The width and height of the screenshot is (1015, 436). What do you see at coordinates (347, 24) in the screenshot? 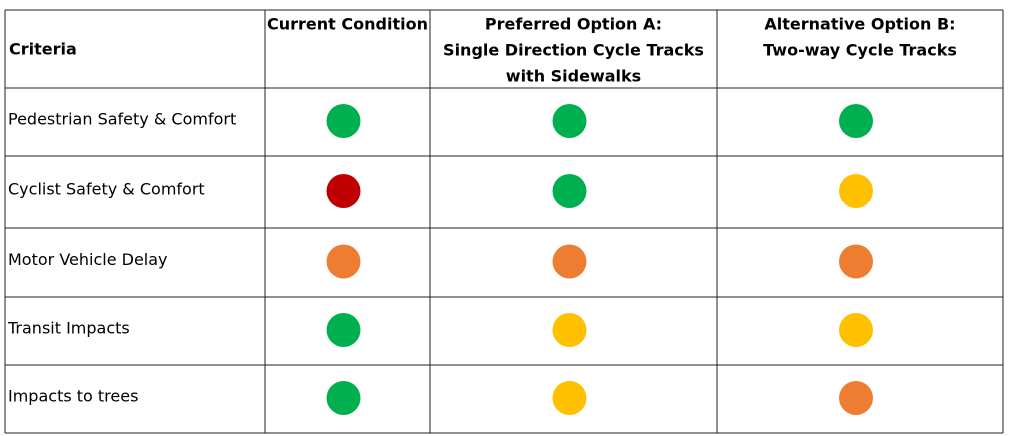
I see `header-cell: Current Condition` at bounding box center [347, 24].